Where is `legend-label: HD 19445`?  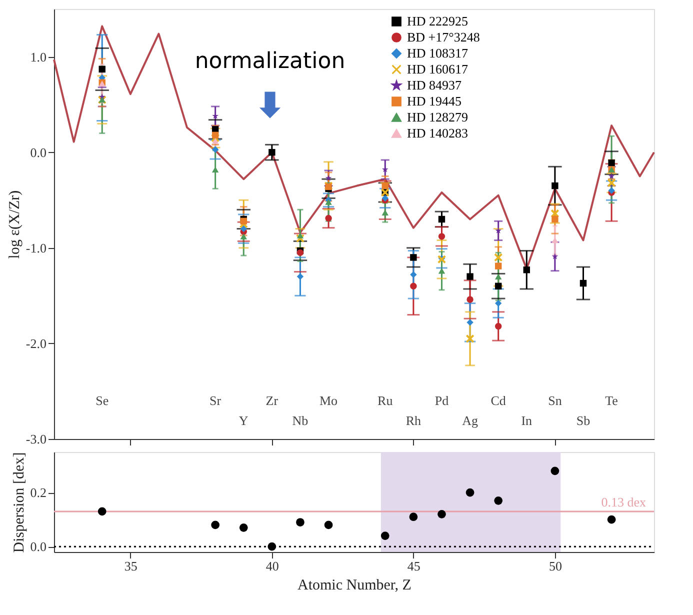
legend-label: HD 19445 is located at coordinates (434, 101).